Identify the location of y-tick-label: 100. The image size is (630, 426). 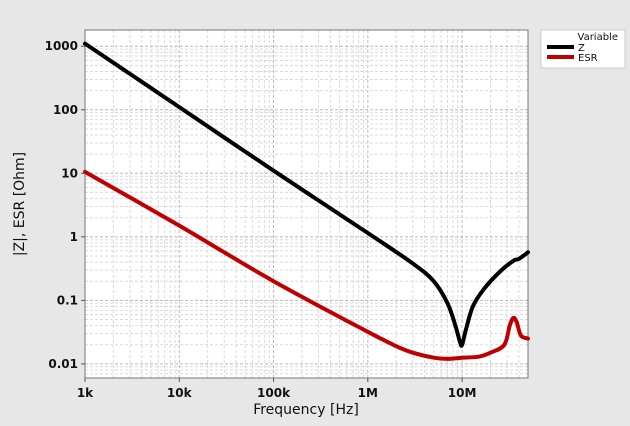
(65, 110).